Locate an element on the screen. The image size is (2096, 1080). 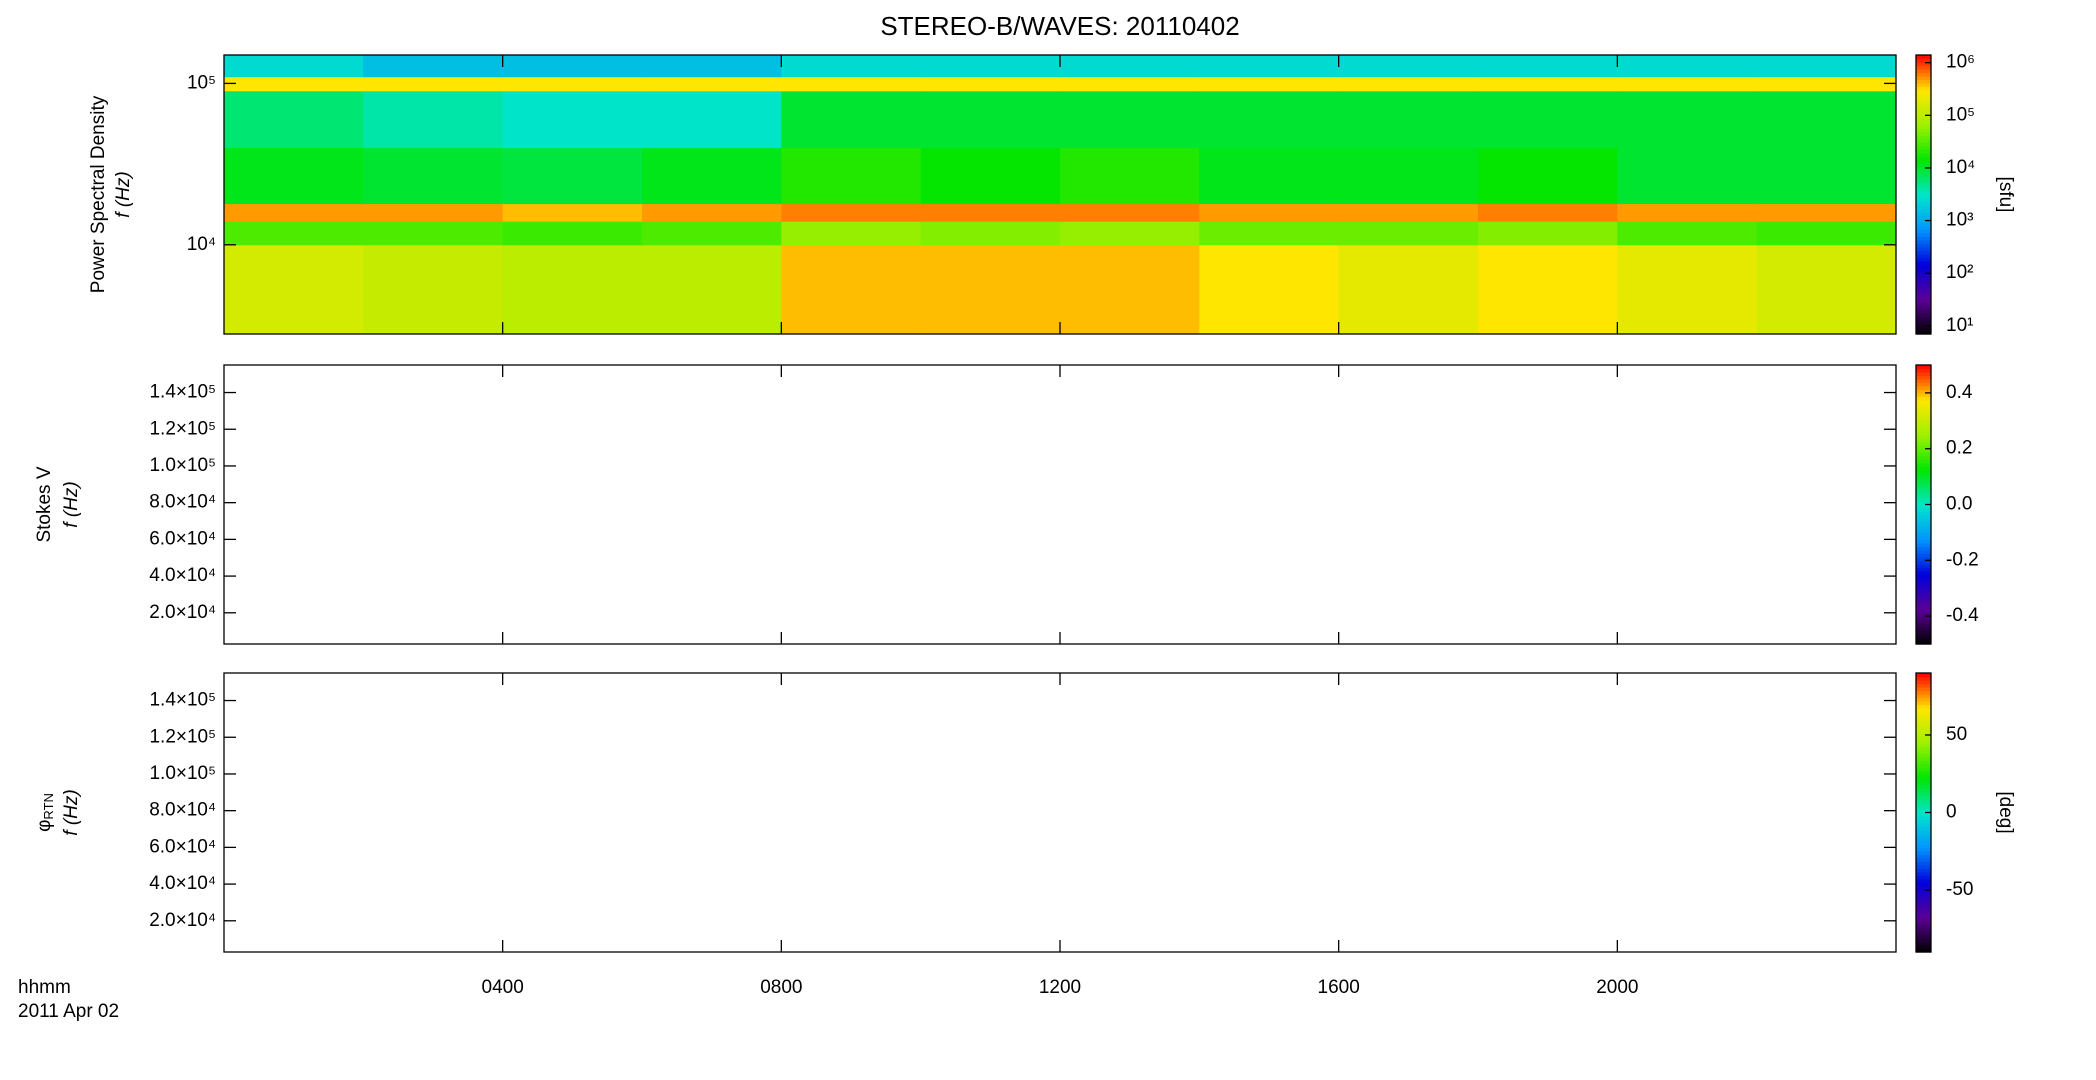
x-axis-title: hhmm is located at coordinates (44, 987).